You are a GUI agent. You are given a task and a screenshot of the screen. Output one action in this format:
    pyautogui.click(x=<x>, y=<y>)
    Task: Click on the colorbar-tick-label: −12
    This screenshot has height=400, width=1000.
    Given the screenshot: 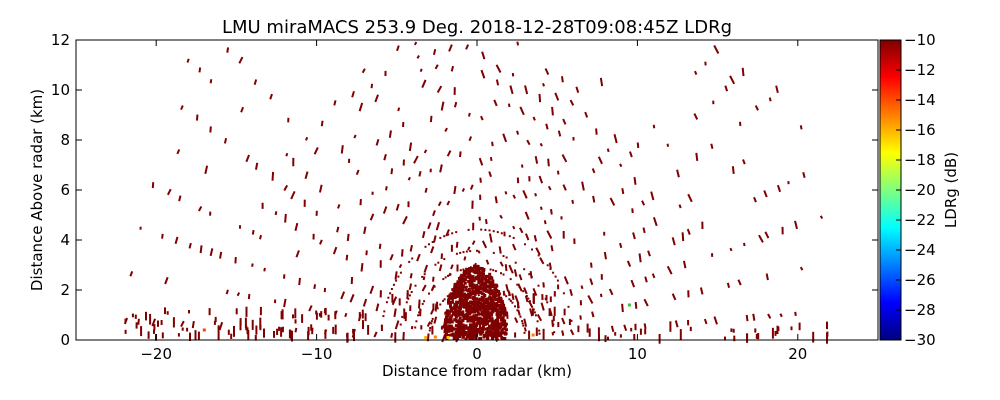 What is the action you would take?
    pyautogui.click(x=920, y=70)
    